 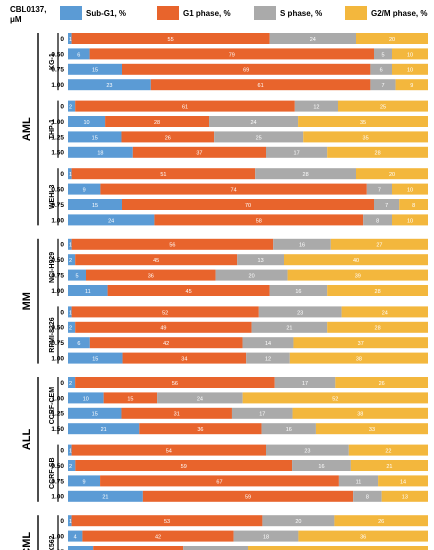 What do you see at coordinates (163, 174) in the screenshot?
I see `bar-segment-AML-WEHI-3-0-s1` at bounding box center [163, 174].